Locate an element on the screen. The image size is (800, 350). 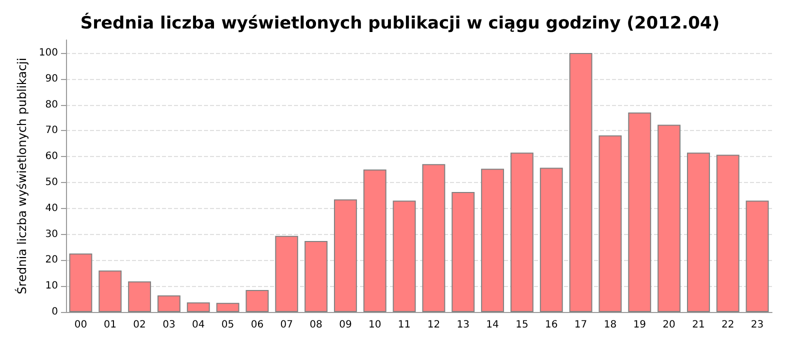
x-tick-label: 06 is located at coordinates (257, 325).